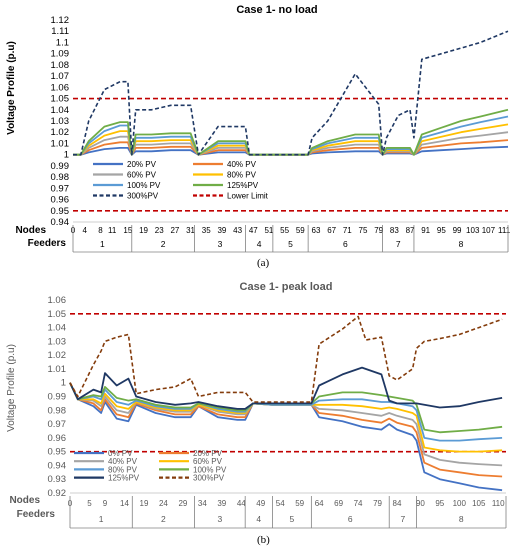 This screenshot has height=550, width=514. Describe the element at coordinates (258, 519) in the screenshot. I see `chart-b-feeder-label-3: 4` at that location.